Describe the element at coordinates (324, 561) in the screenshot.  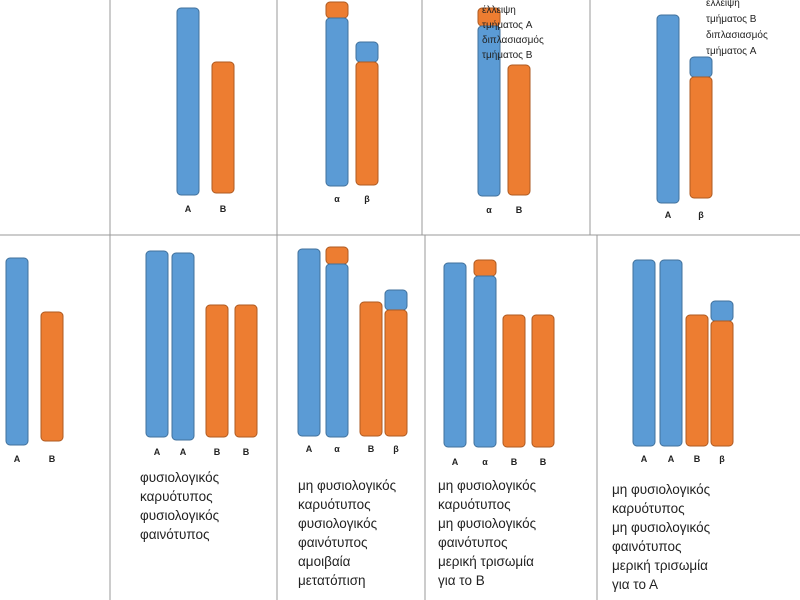
I see `caption: αμοιβαία` at that location.